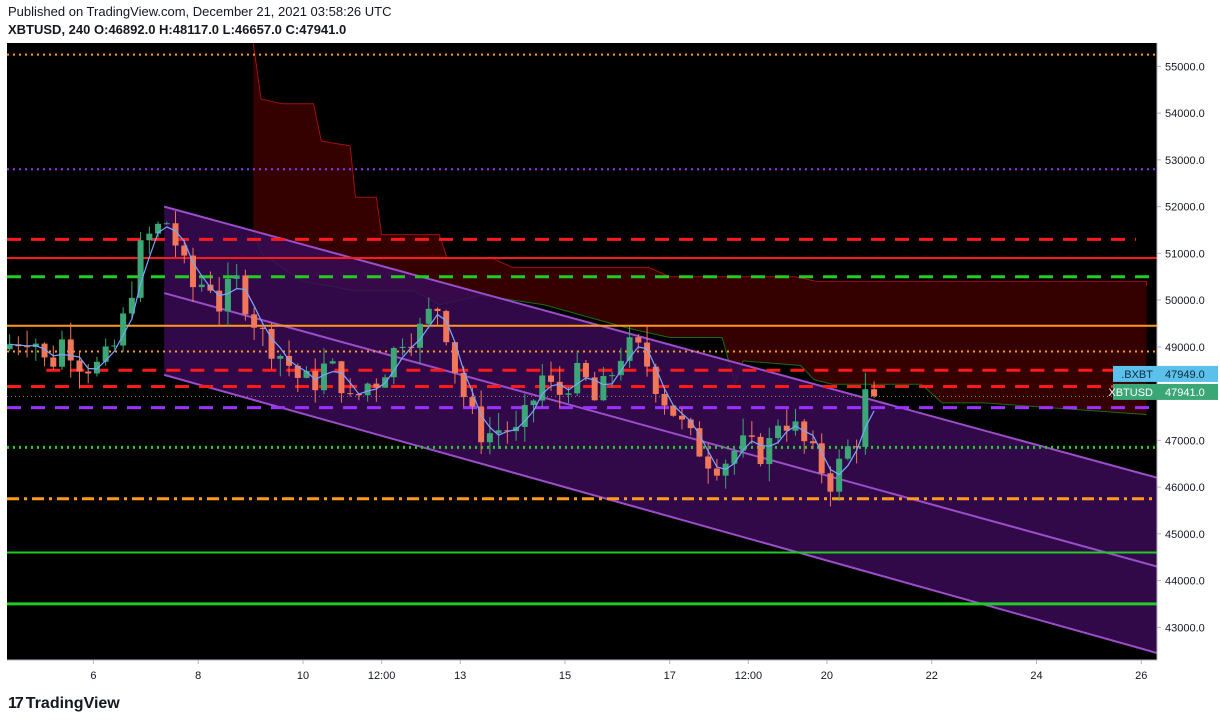  What do you see at coordinates (1185, 535) in the screenshot?
I see `price-tick-label: 45000.0` at bounding box center [1185, 535].